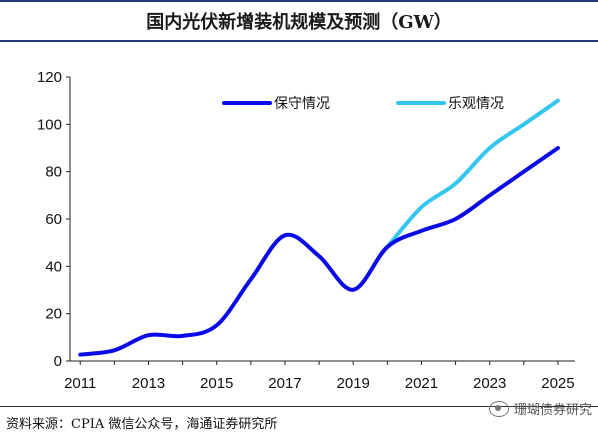 The width and height of the screenshot is (598, 437). What do you see at coordinates (49, 124) in the screenshot?
I see `y-tick-label: 100` at bounding box center [49, 124].